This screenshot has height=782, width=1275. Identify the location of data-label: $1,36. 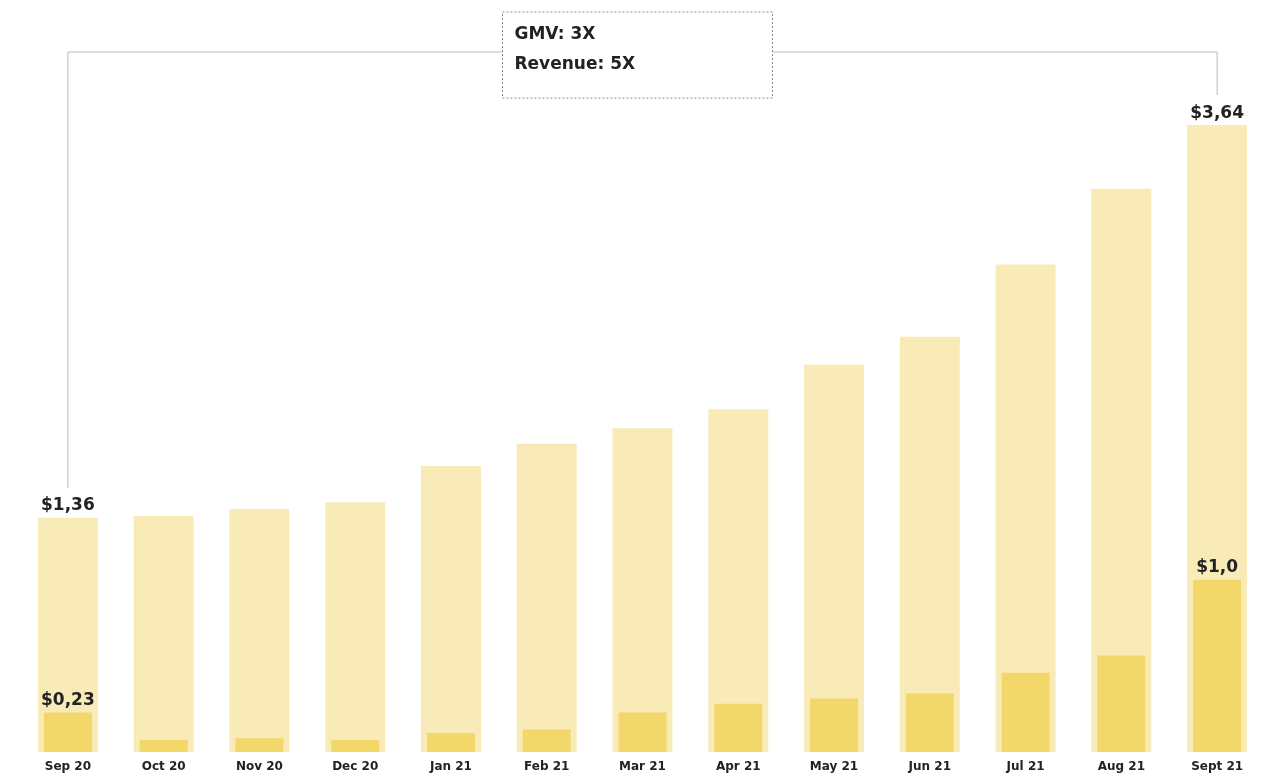
(67, 504).